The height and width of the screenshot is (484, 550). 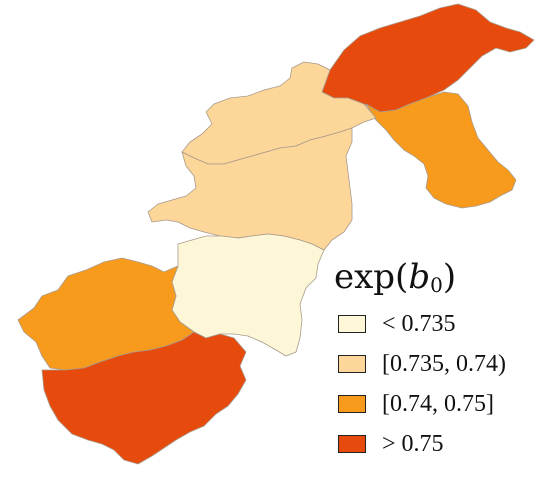 I want to click on legend-title: exp(b0), so click(x=395, y=277).